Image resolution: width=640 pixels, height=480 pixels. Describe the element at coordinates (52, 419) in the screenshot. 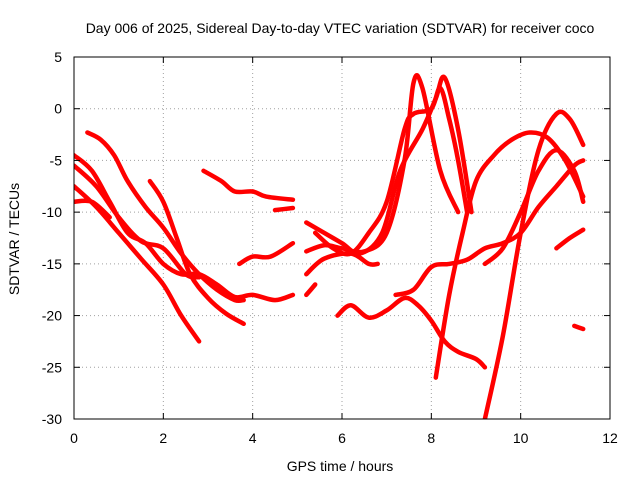

I see `y-tick-label: -30` at that location.